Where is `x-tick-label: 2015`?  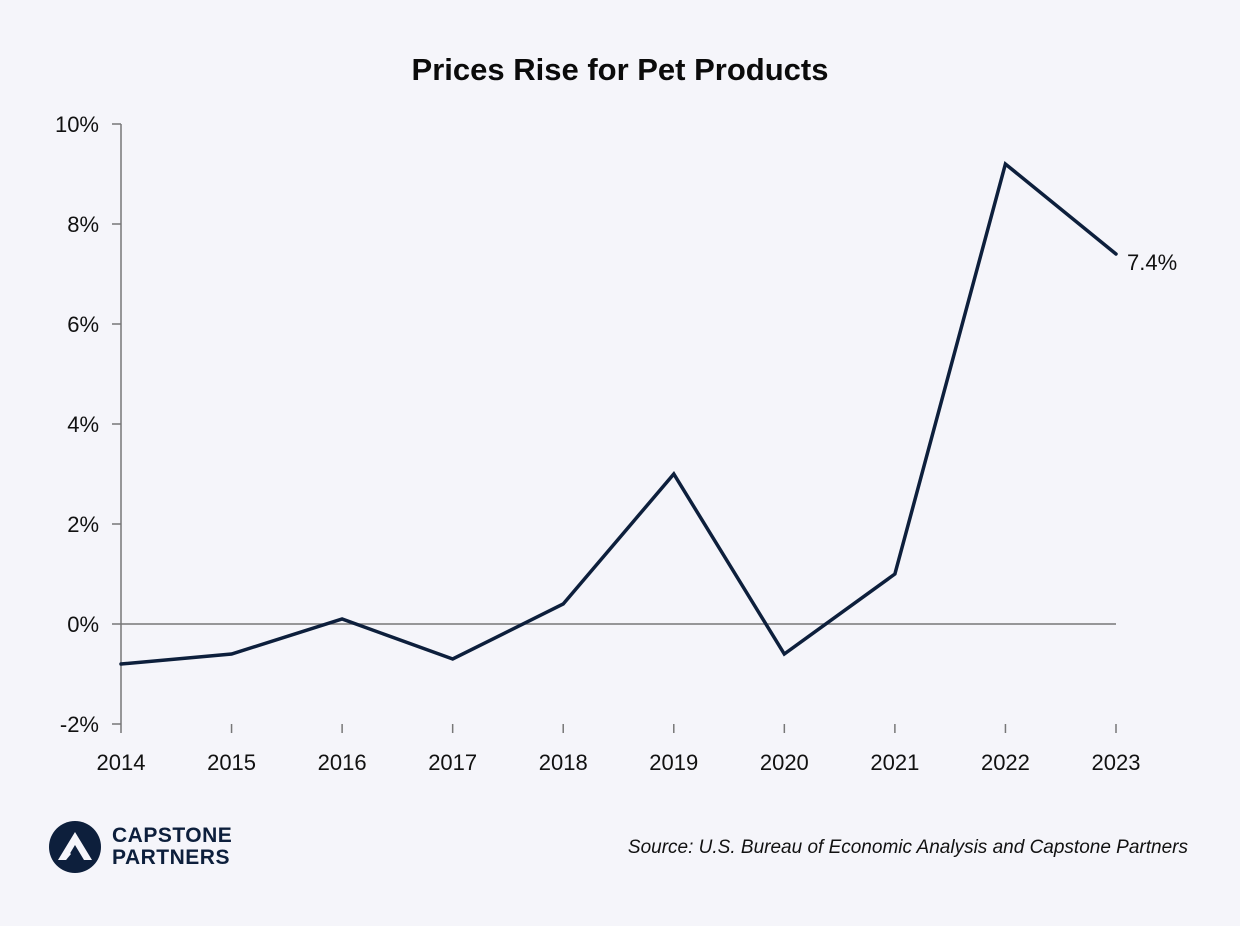 x-tick-label: 2015 is located at coordinates (231, 762).